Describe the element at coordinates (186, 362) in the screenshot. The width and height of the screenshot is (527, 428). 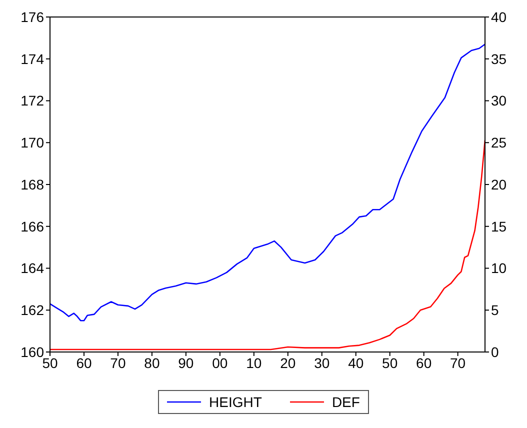
I see `x-tick-label: 90` at that location.